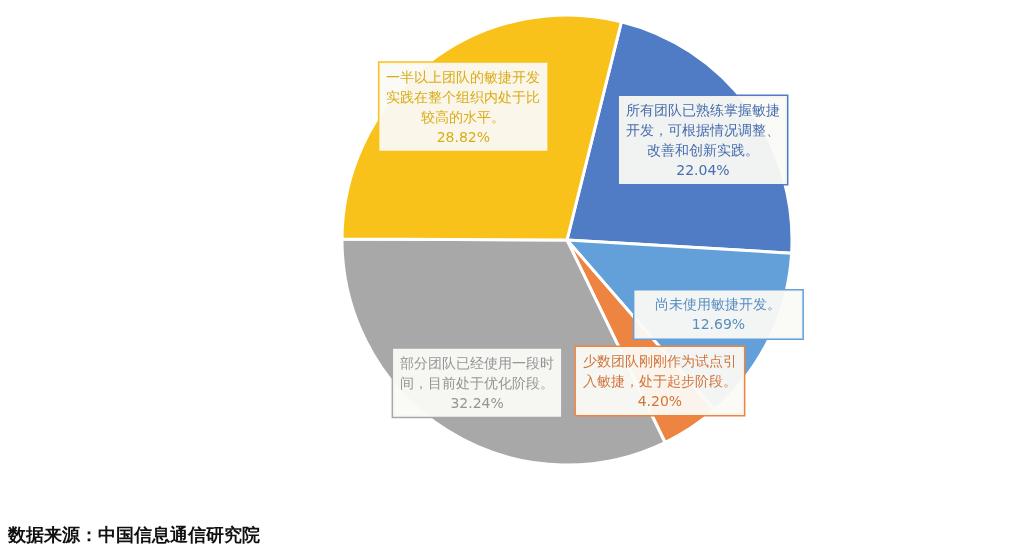 The image size is (1019, 557). Describe the element at coordinates (477, 372) in the screenshot. I see `slice-label: 部分团队已经使用一段时间，目前处于优化阶段。` at that location.